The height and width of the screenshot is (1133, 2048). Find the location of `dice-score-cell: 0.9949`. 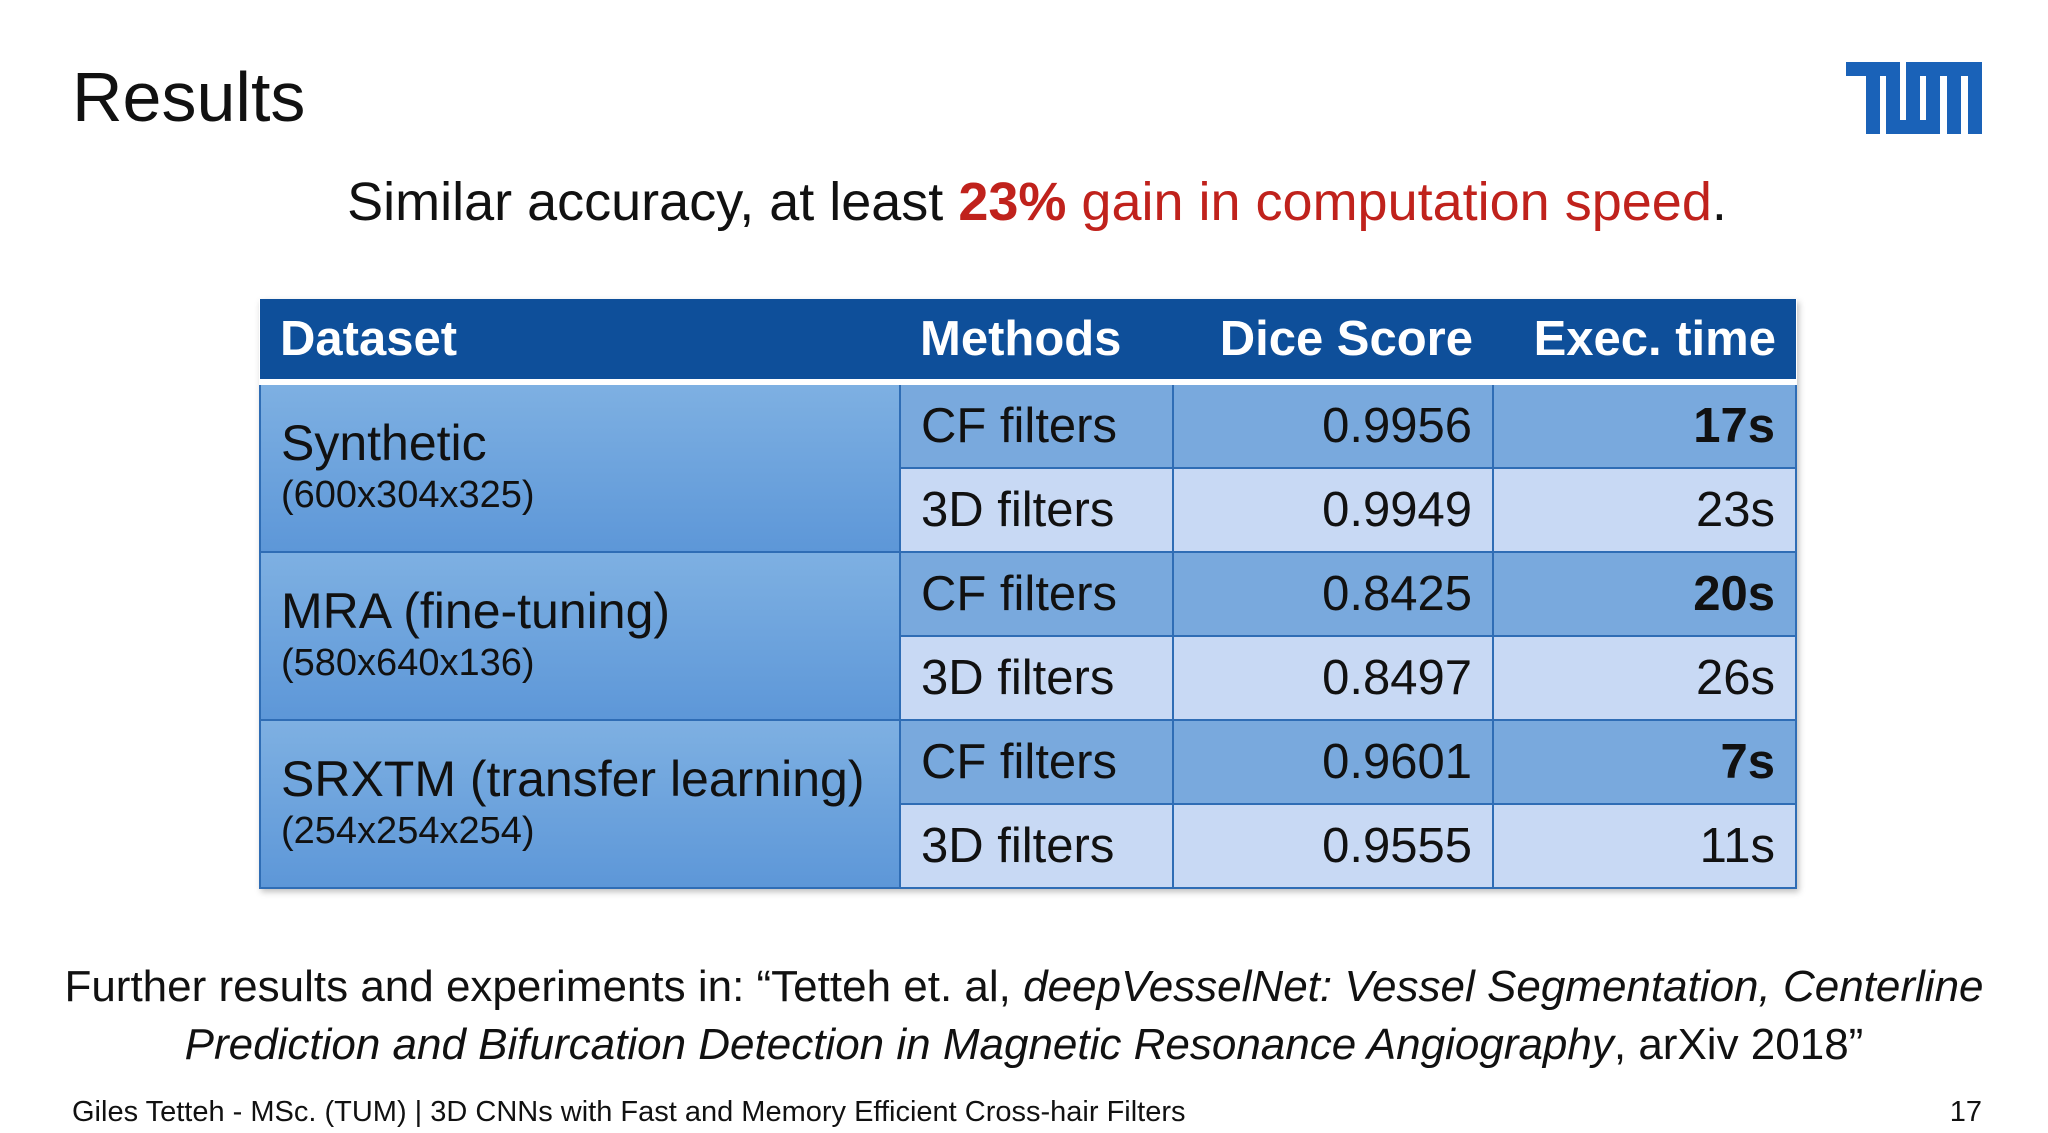

dice-score-cell: 0.9949 is located at coordinates (1333, 510).